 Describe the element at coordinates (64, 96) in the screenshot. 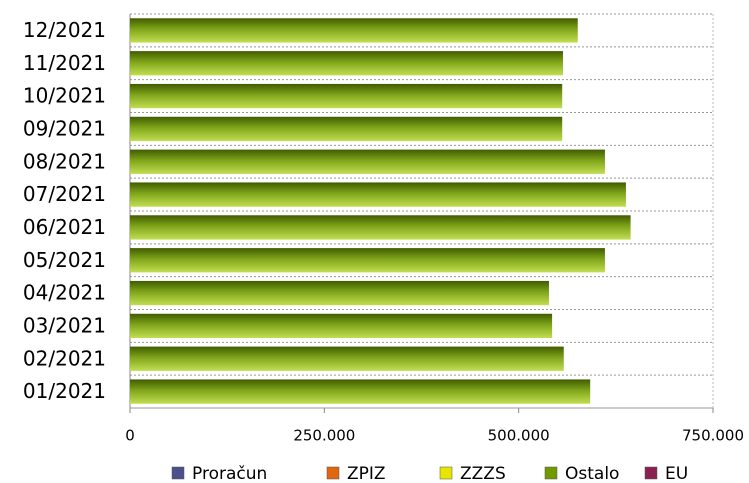

I see `y-tick-label: 10/2021` at that location.